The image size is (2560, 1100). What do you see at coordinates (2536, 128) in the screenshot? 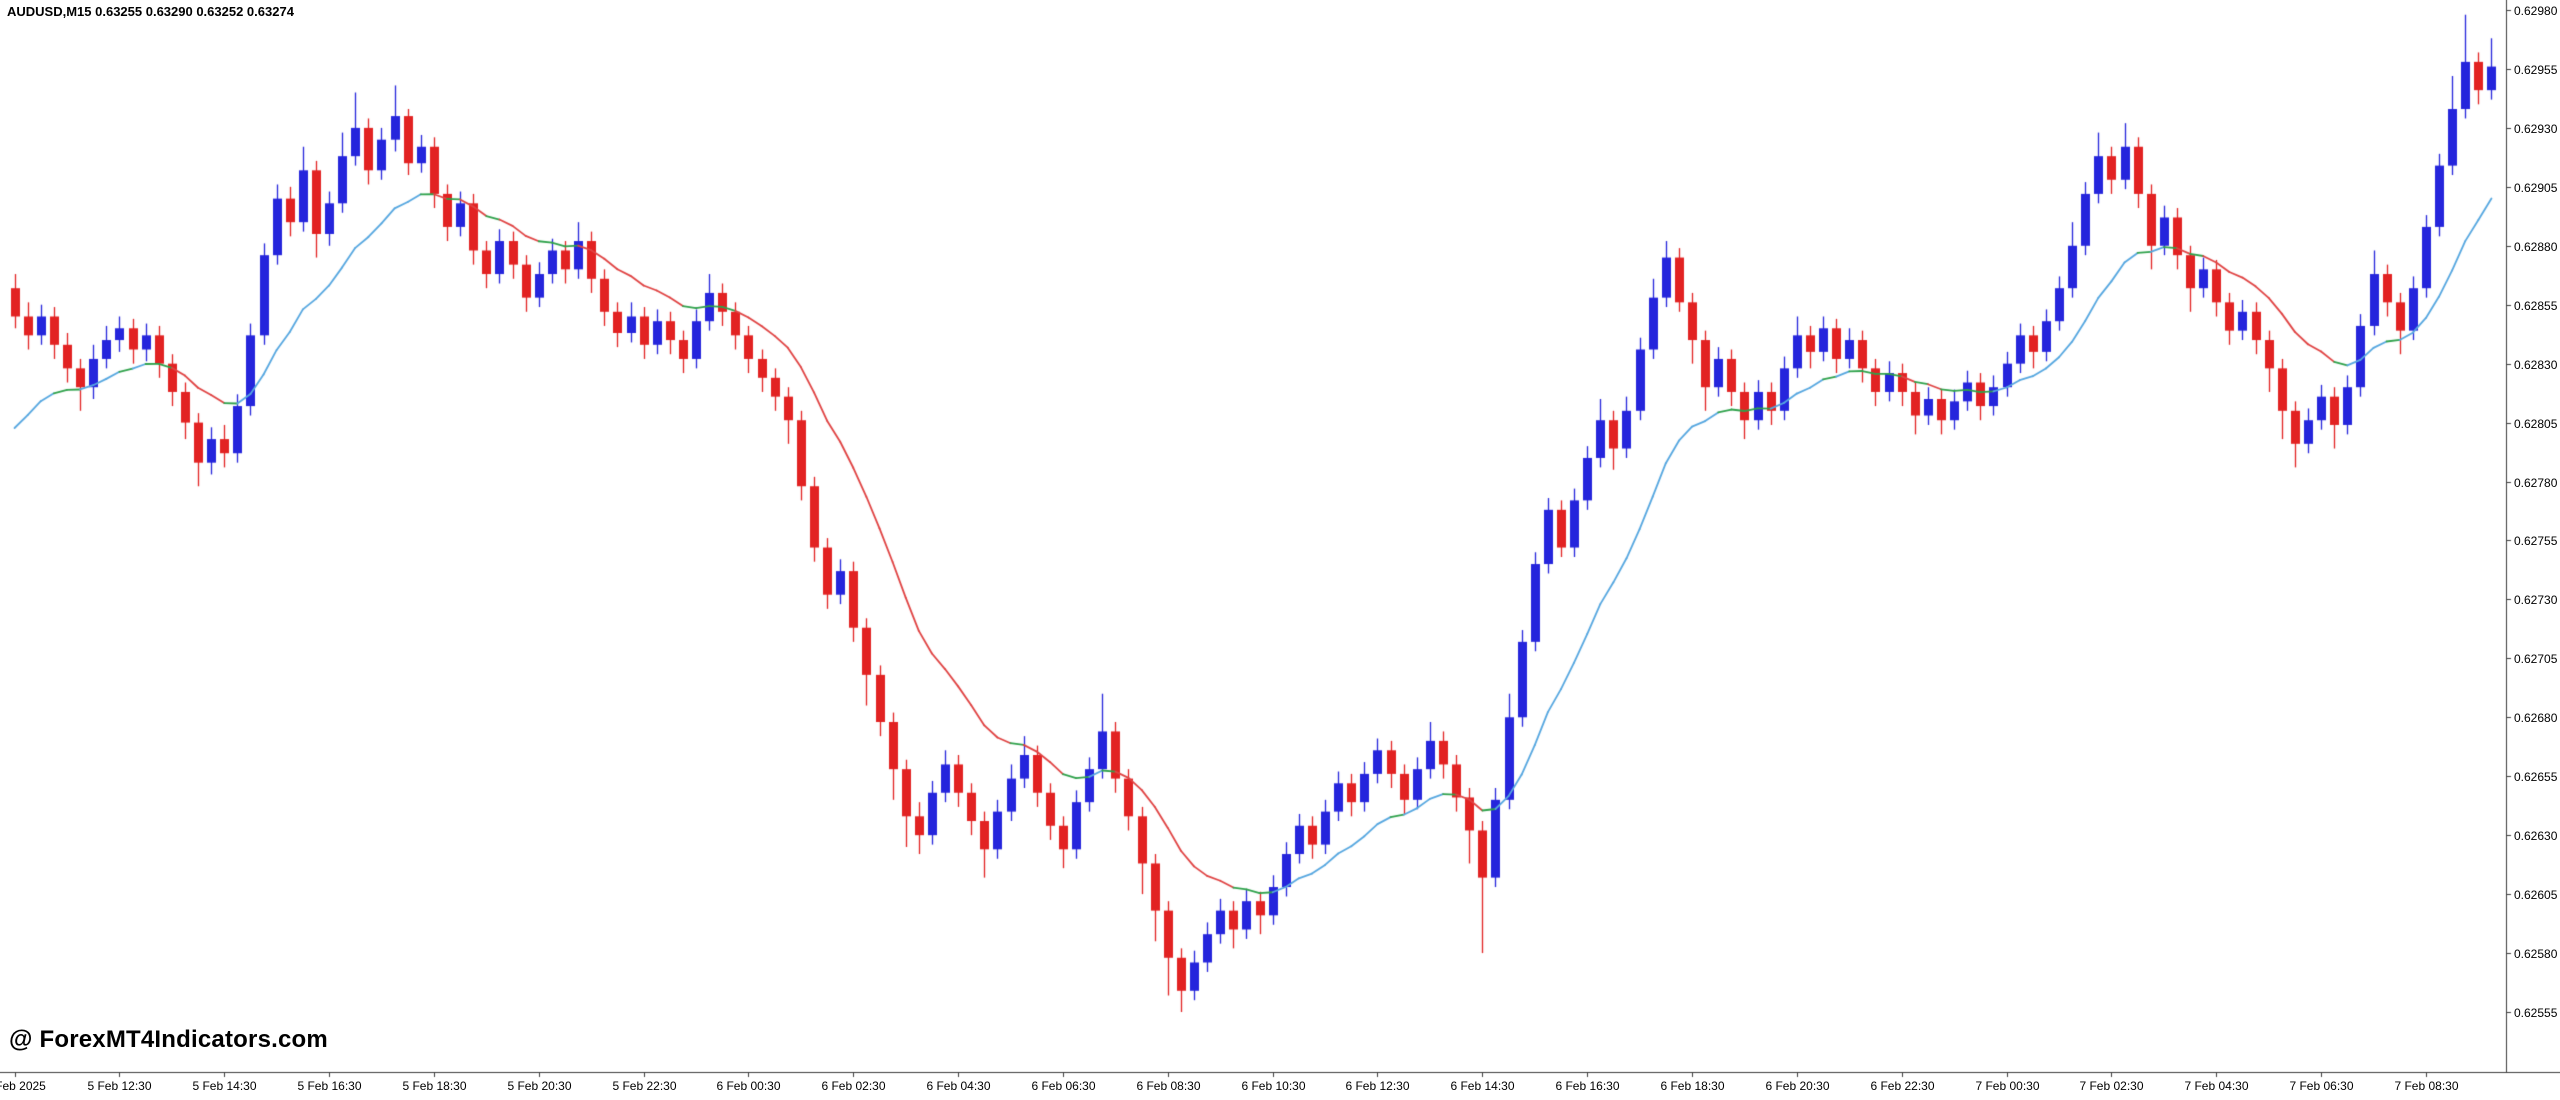
I see `price-tick-label: 0.62930` at bounding box center [2536, 128].